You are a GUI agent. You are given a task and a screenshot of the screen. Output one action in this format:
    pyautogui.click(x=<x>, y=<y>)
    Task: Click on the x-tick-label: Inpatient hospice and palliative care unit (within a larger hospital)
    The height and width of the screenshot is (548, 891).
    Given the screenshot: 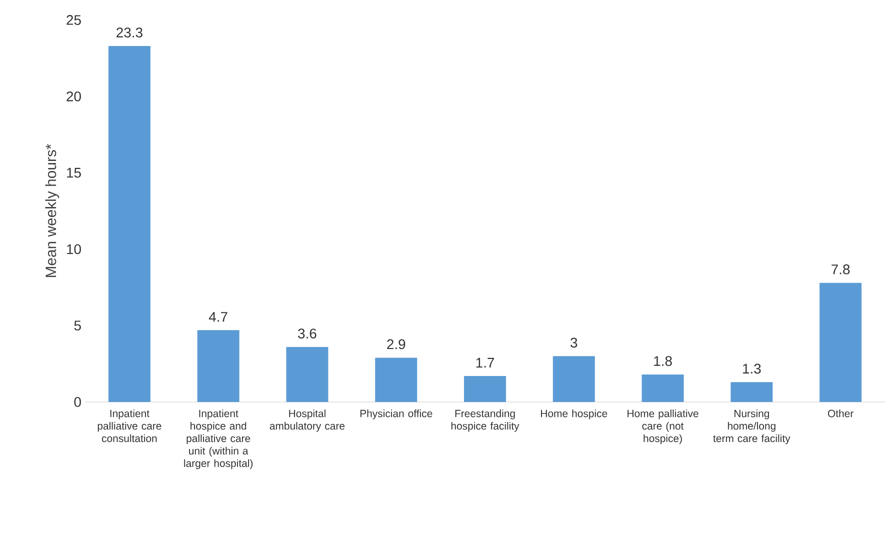 What is the action you would take?
    pyautogui.click(x=218, y=440)
    